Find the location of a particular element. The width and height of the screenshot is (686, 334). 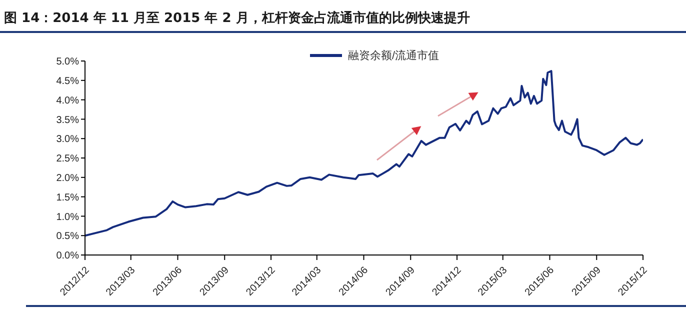

y-tick-label: 0.5% is located at coordinates (68, 236).